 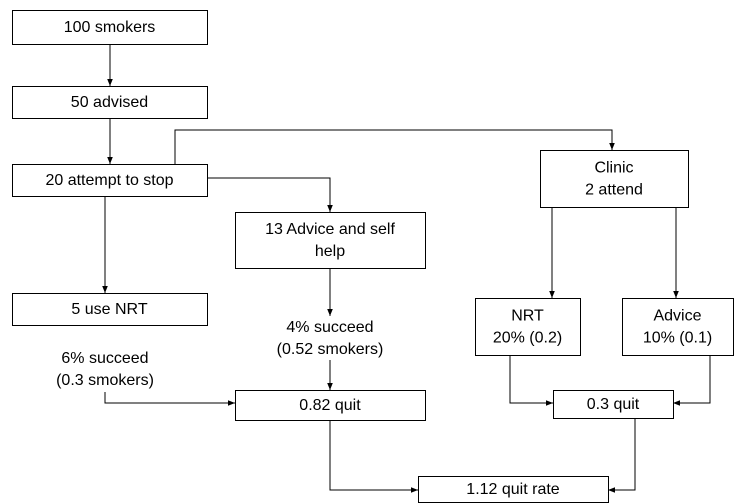 What do you see at coordinates (527, 338) in the screenshot?
I see `node-label: 20% (0.2)` at bounding box center [527, 338].